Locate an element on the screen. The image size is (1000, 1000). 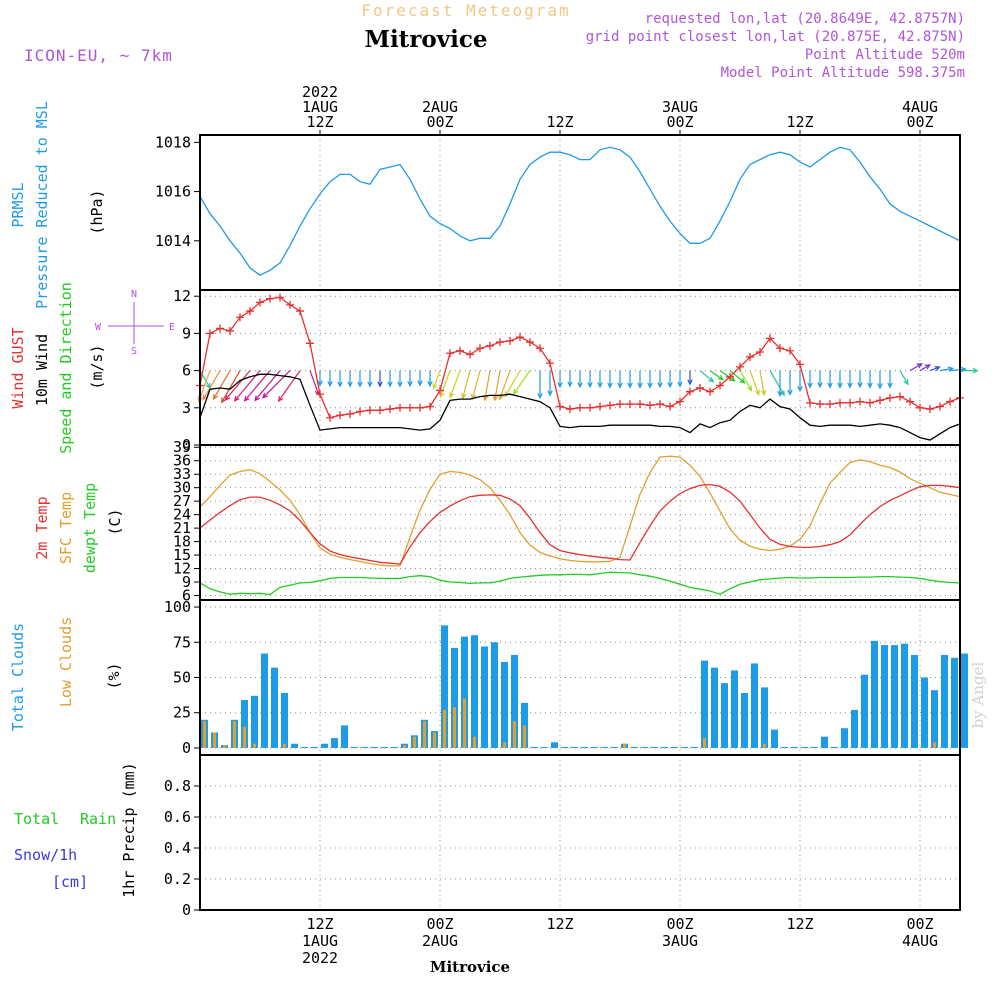
temp-ytick-label-8: 30 is located at coordinates (182, 488).